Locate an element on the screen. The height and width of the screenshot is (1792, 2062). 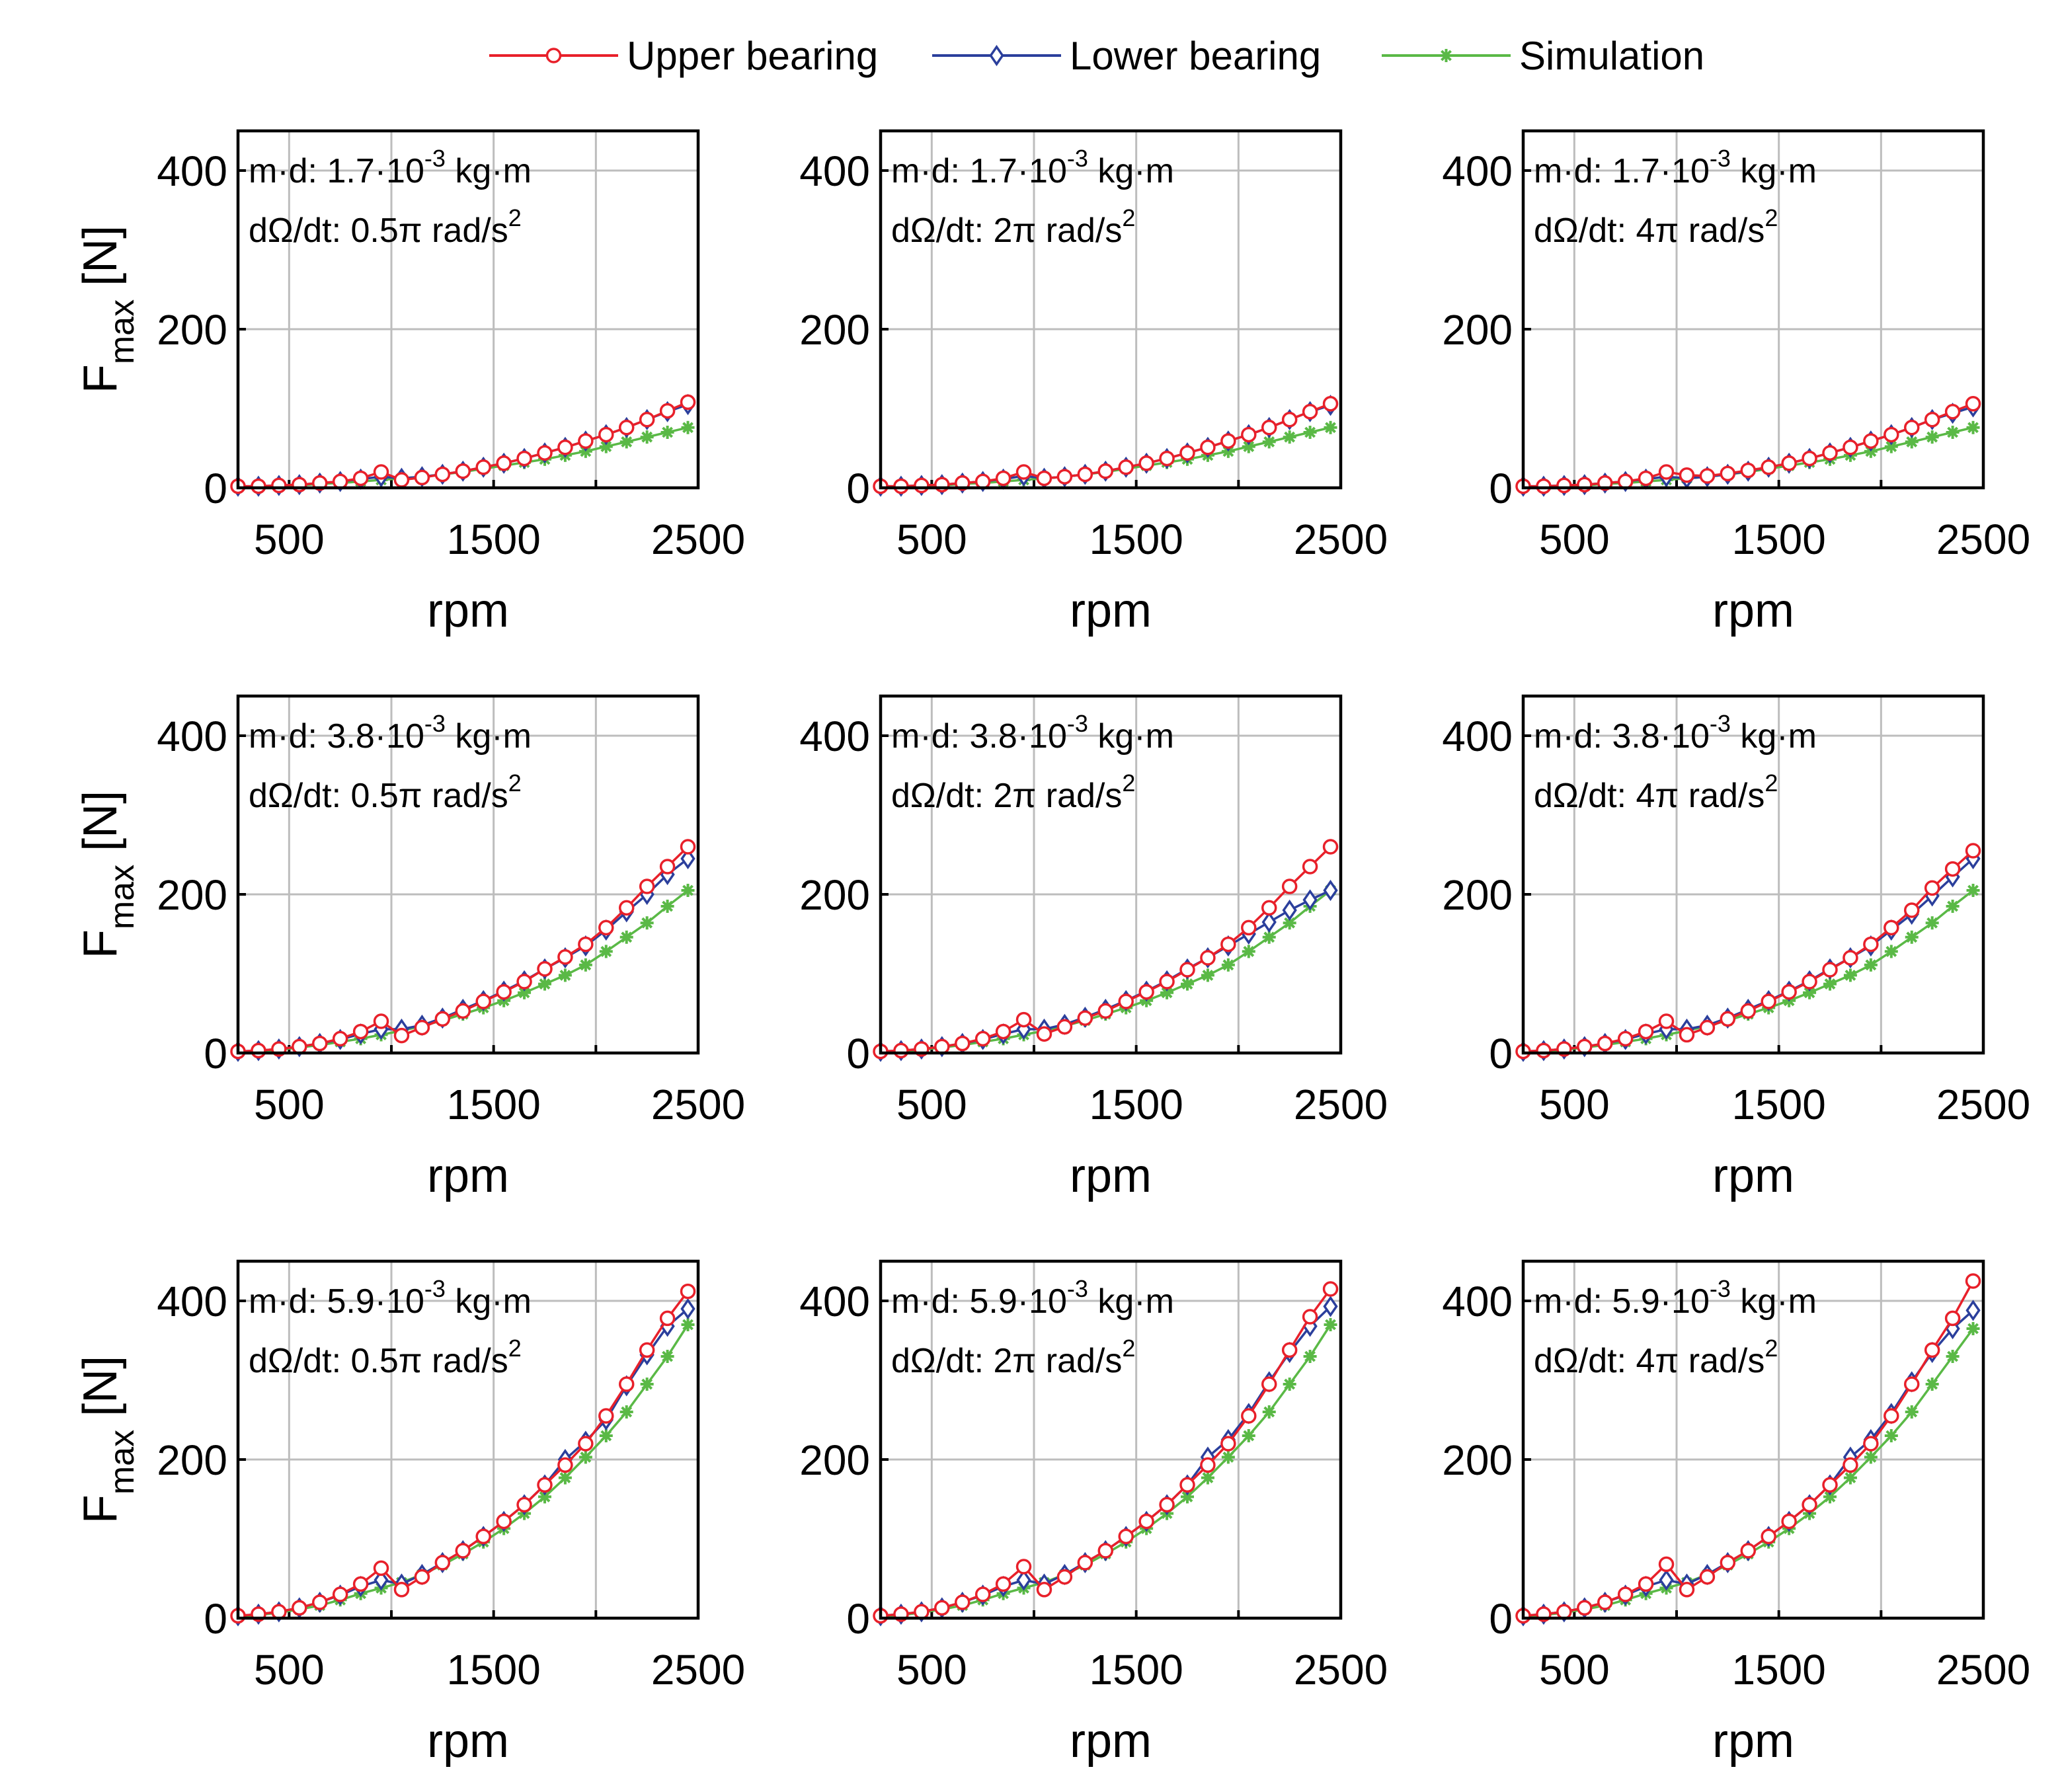
annotation-mass-eccentricity: m·d: 1.7·10-3 kg·m is located at coordinates (1032, 167).